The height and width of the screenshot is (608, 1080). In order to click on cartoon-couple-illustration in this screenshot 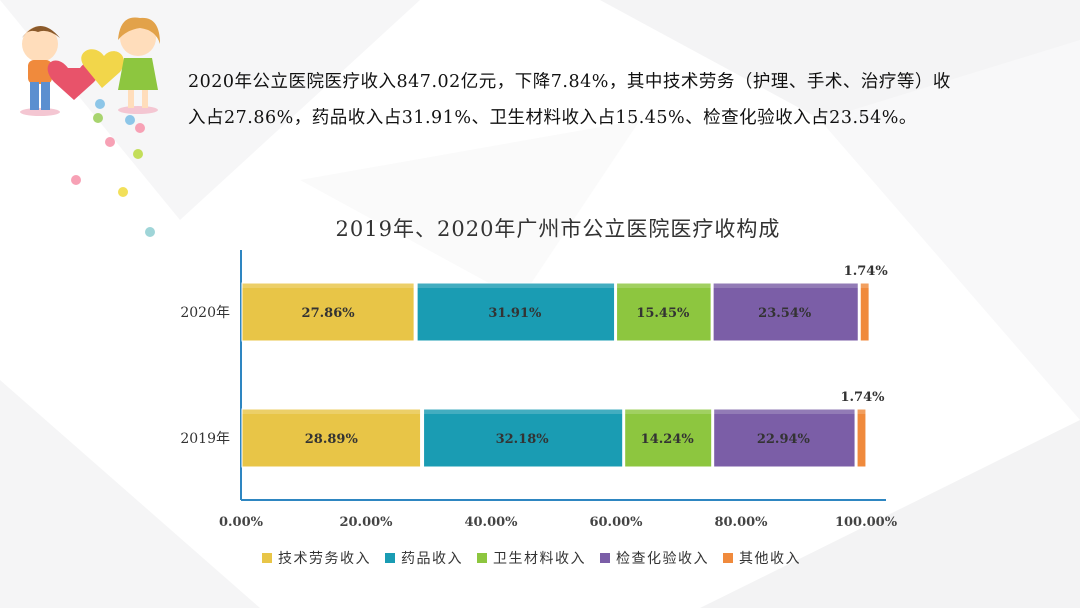, I will do `click(90, 127)`.